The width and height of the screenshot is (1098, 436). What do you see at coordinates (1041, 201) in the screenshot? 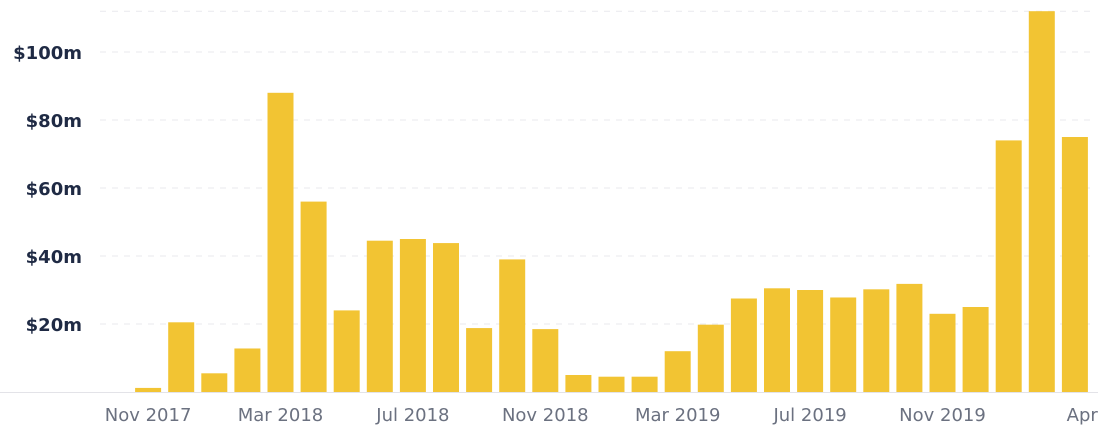
I see `bar: Feb 2020: 112` at bounding box center [1041, 201].